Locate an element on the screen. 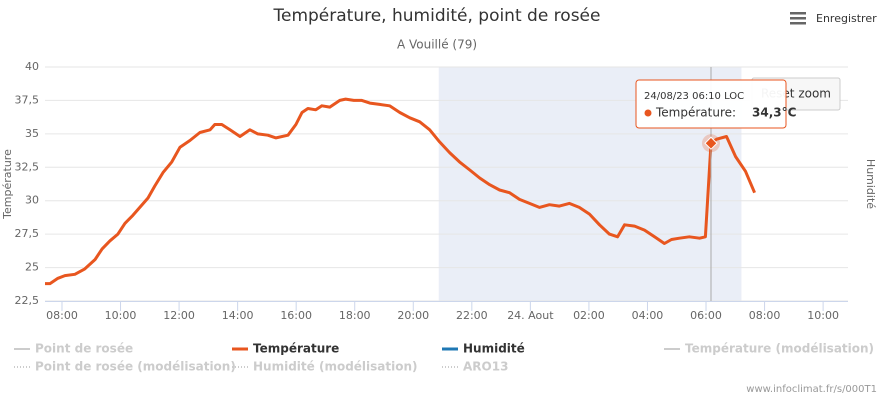 The width and height of the screenshot is (890, 403). chart-subtitle: A Vouillé (79) is located at coordinates (437, 45).